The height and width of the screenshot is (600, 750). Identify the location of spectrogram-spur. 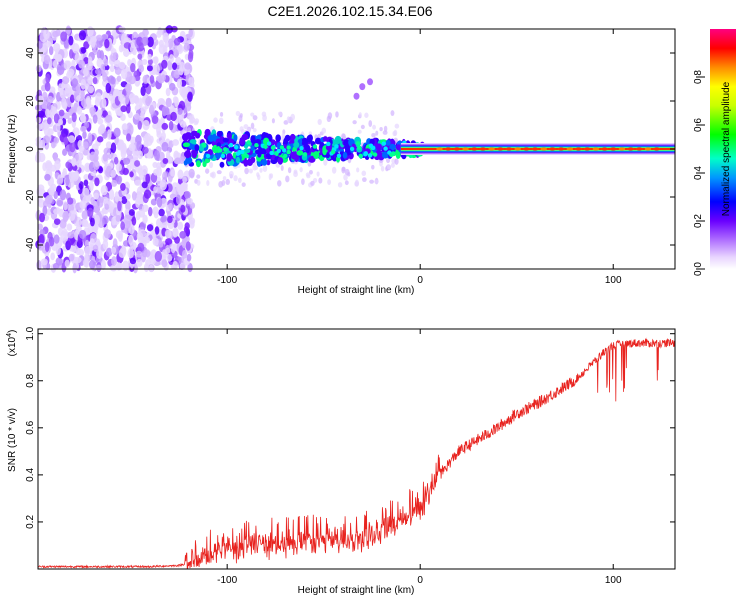
(362, 87).